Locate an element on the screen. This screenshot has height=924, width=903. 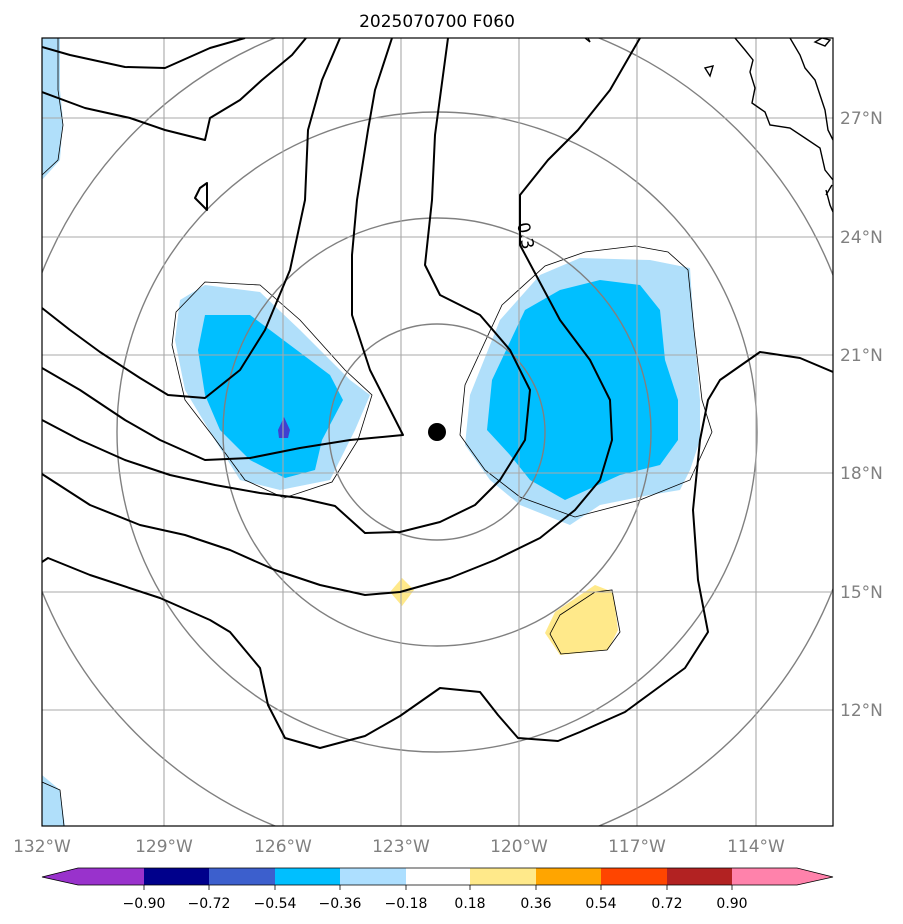
outline-east is located at coordinates (586, 381).